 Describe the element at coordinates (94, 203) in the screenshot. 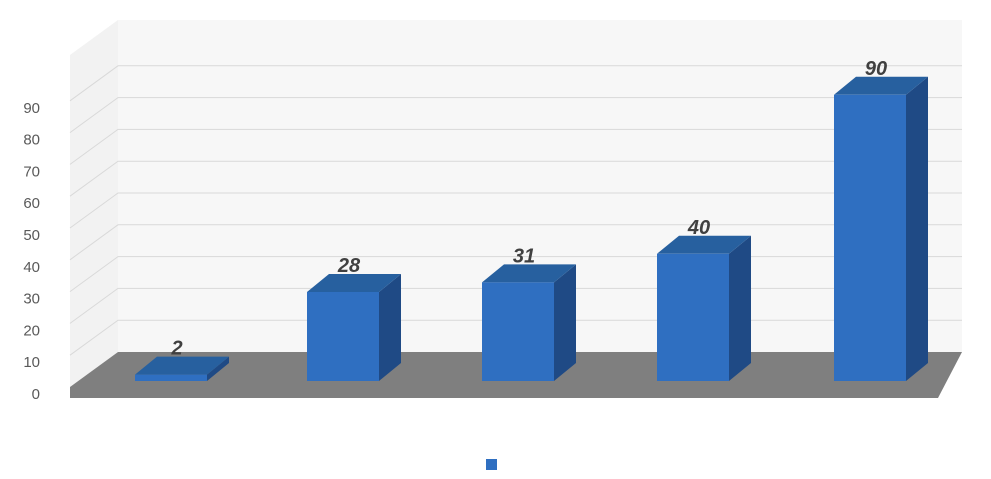

I see `chart-side-wall` at that location.